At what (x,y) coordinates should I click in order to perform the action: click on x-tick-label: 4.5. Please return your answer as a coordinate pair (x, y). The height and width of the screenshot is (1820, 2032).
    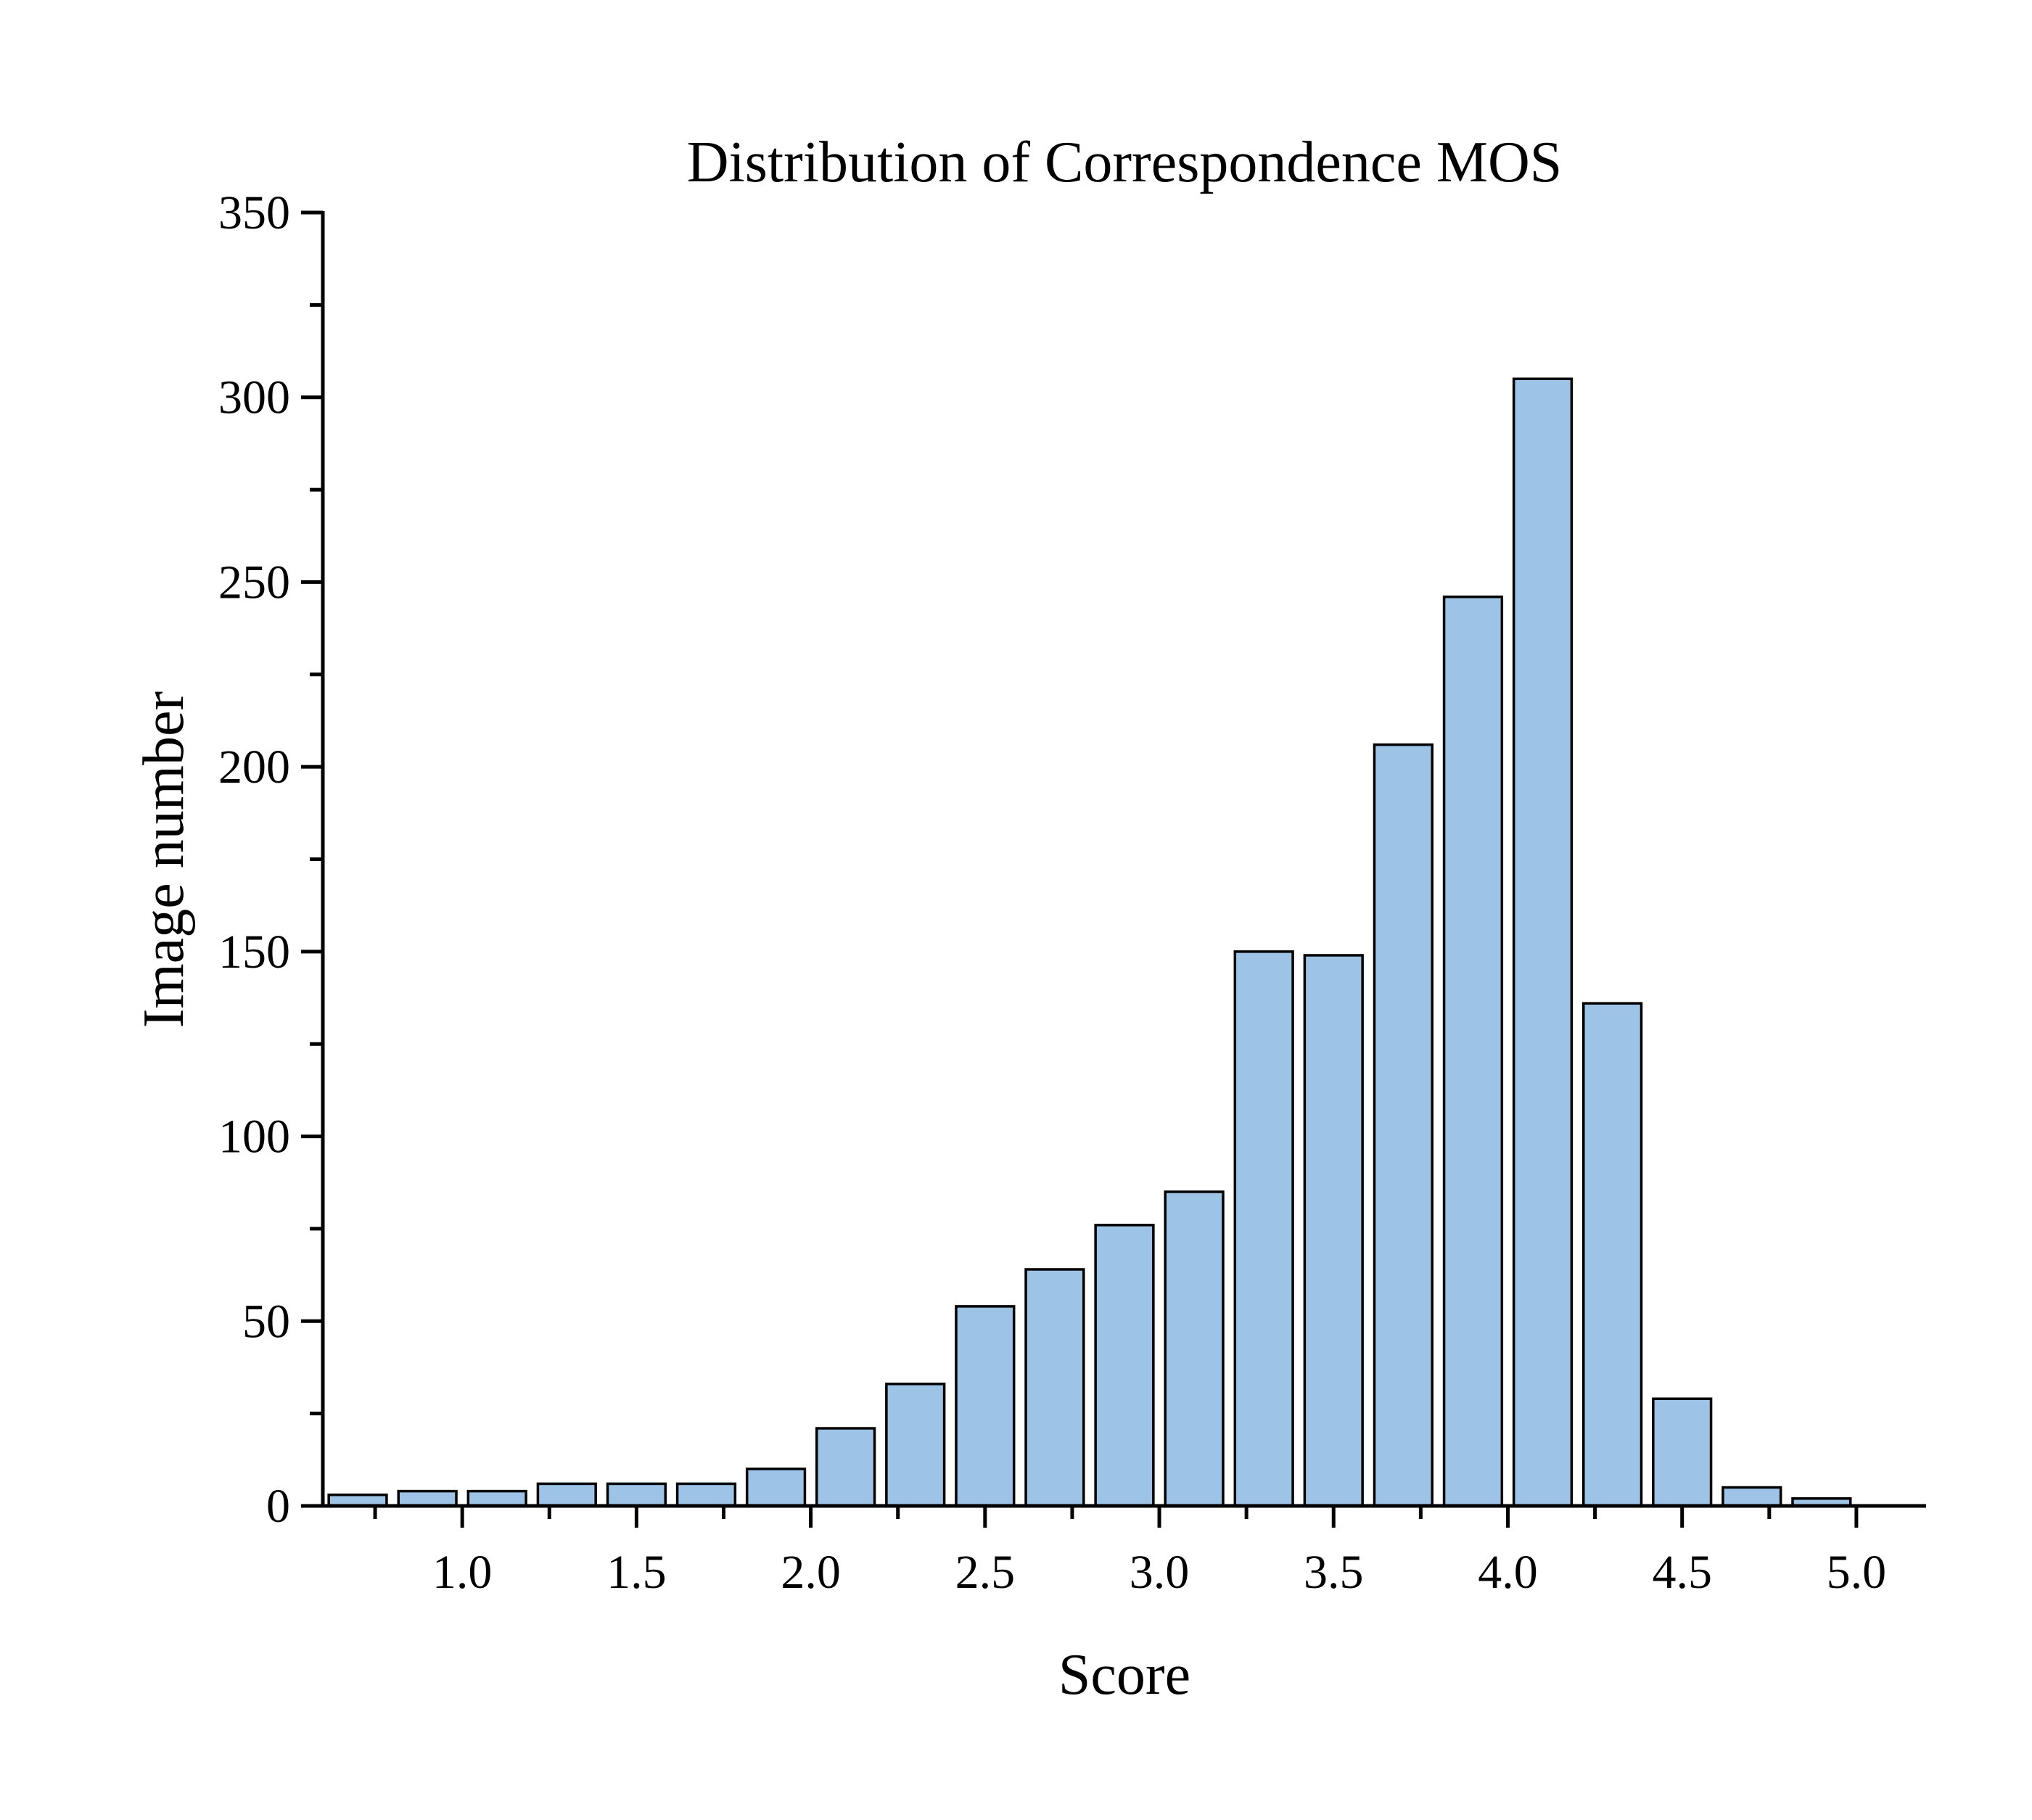
    Looking at the image, I should click on (1682, 1573).